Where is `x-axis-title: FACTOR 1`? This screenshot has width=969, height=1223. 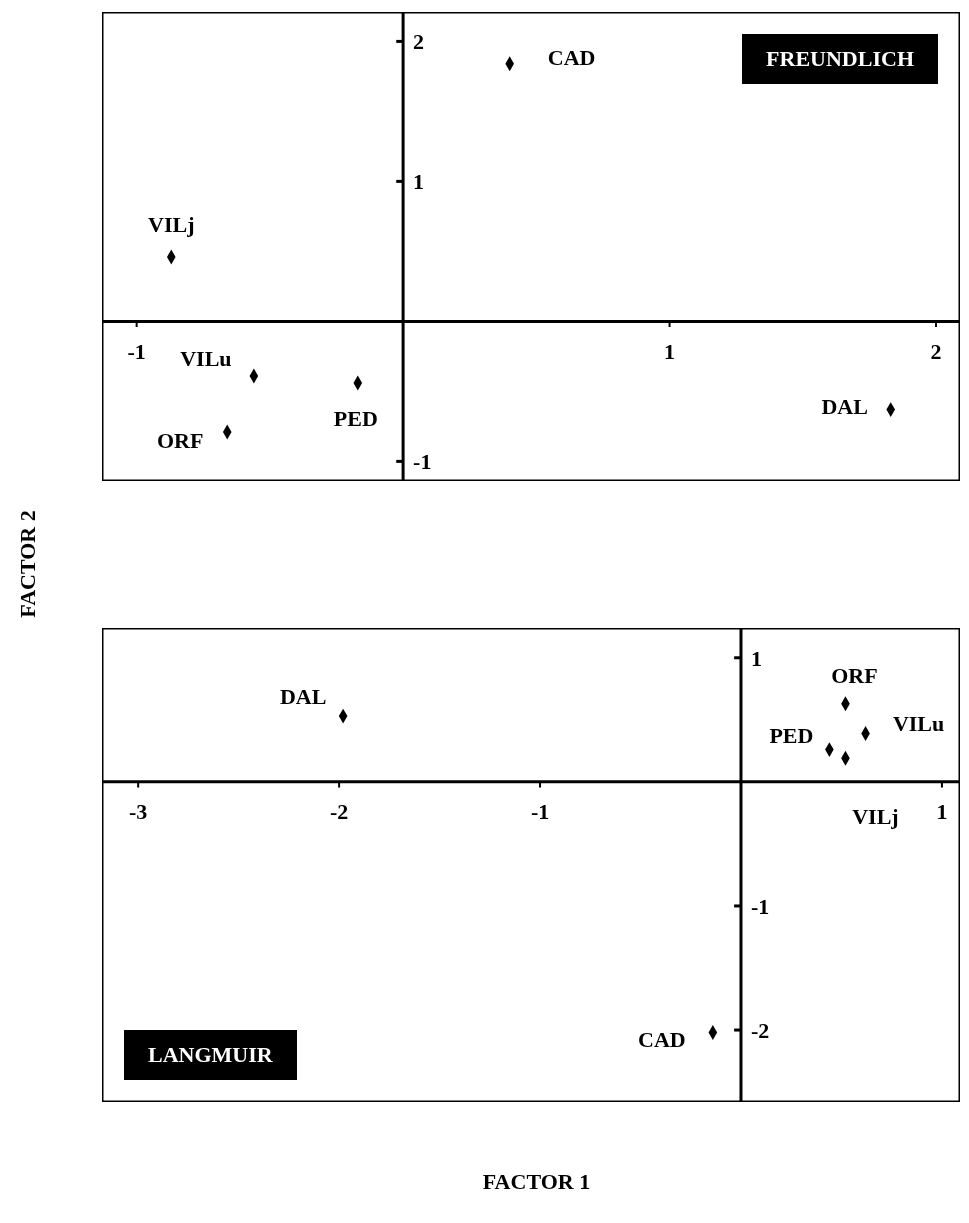 x-axis-title: FACTOR 1 is located at coordinates (536, 1182).